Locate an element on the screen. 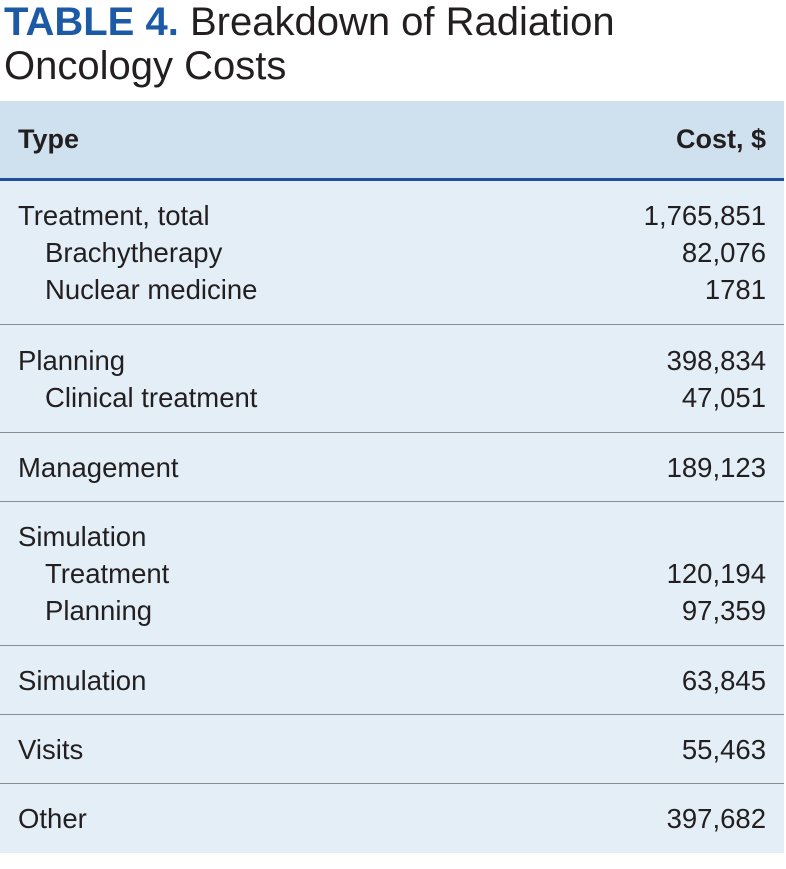  row-cost: 120,194 is located at coordinates (716, 573).